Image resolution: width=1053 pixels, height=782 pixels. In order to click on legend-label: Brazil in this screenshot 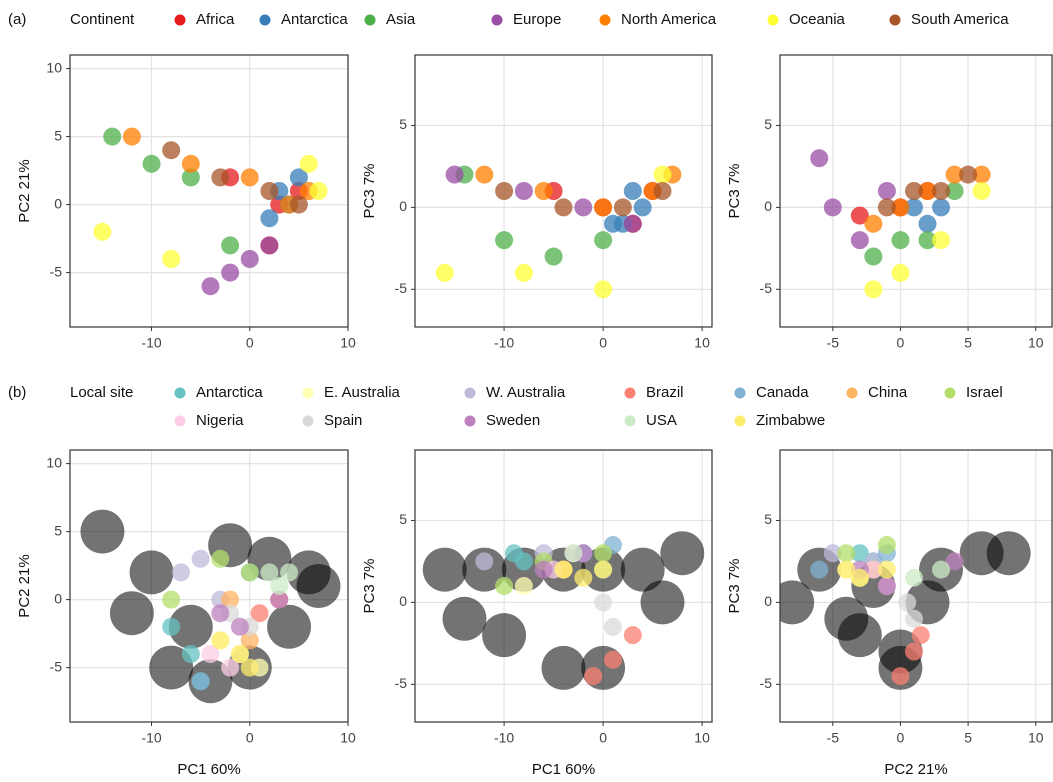, I will do `click(665, 392)`.